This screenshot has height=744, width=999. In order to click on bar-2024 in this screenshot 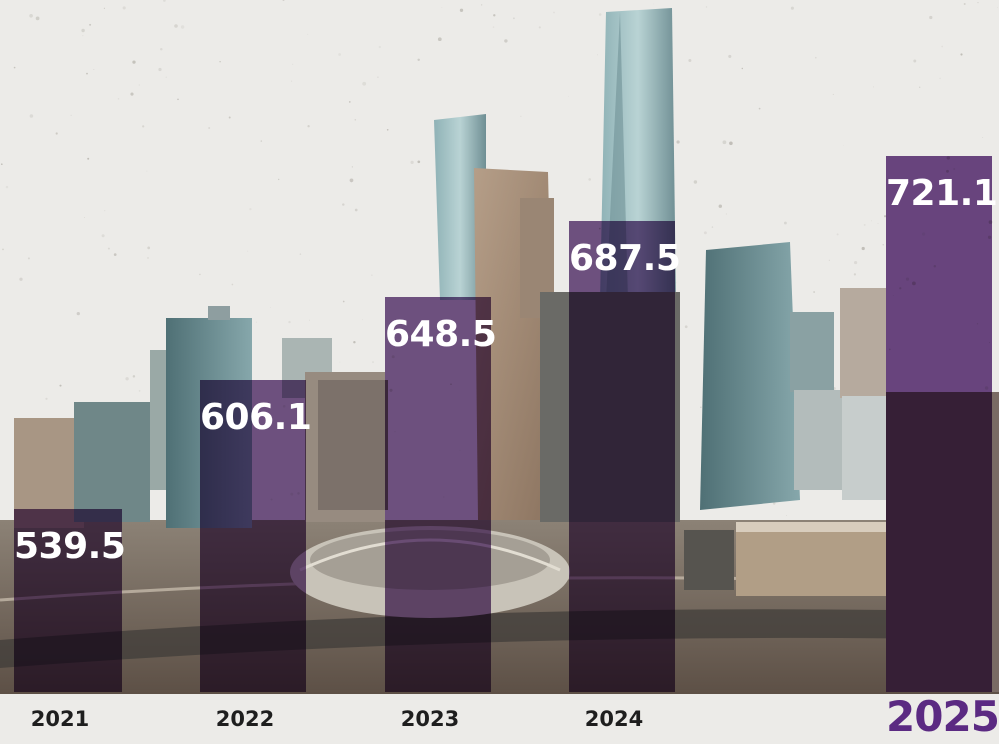, I will do `click(622, 456)`.